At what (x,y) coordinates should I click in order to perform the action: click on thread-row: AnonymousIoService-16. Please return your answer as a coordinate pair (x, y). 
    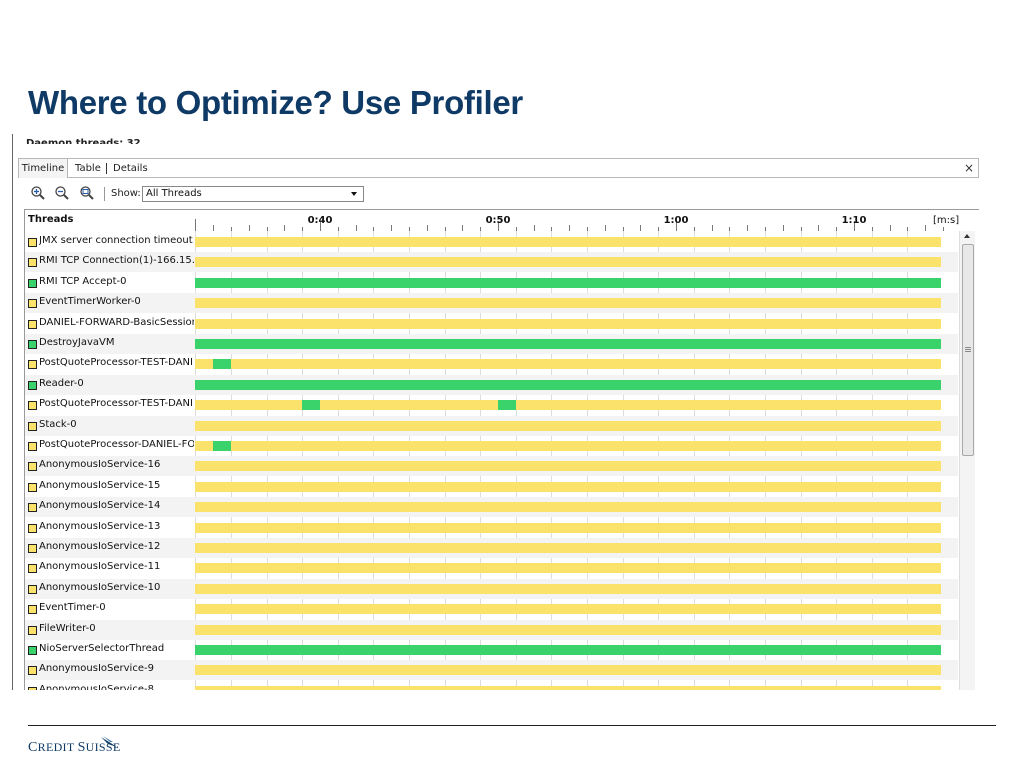
    Looking at the image, I should click on (491, 466).